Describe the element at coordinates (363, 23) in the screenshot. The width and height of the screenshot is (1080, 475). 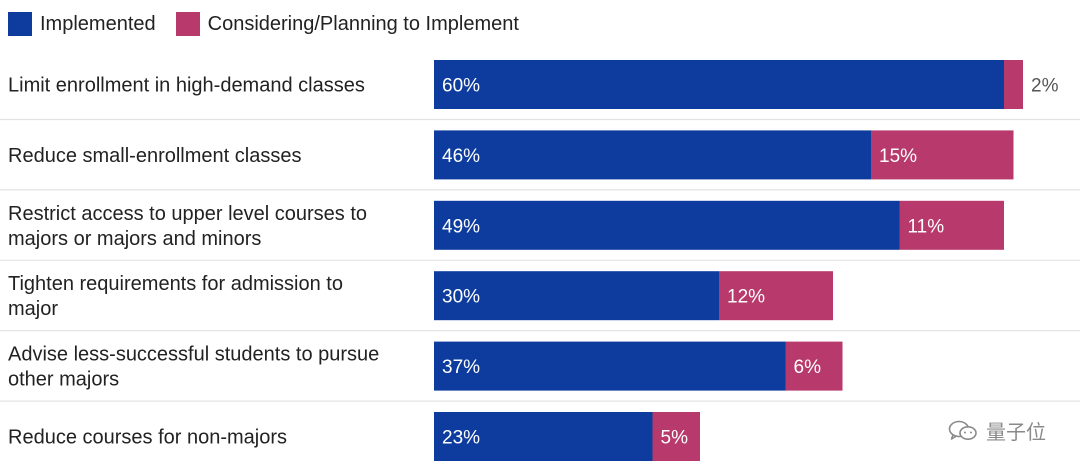
I see `legend-label-considering: Considering/Planning to Implement` at that location.